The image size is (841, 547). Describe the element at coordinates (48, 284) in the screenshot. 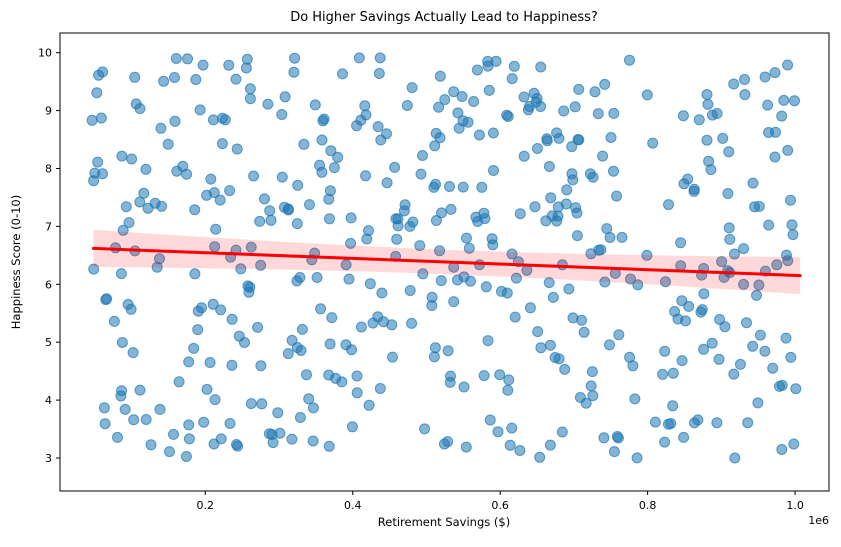

I see `y-tick-label: 6` at that location.